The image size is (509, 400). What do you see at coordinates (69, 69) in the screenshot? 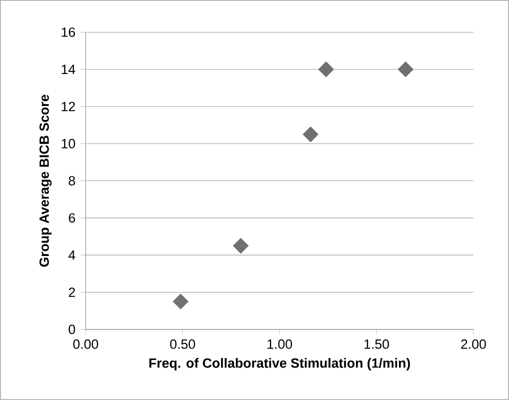
I see `y-tick-label: 14` at bounding box center [69, 69].